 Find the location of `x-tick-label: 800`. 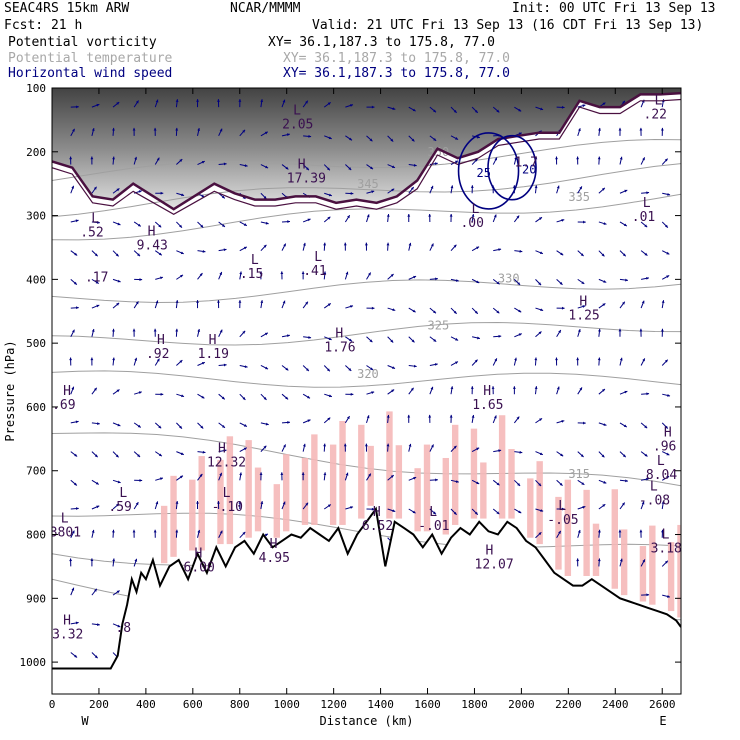

x-tick-label: 800 is located at coordinates (240, 704).